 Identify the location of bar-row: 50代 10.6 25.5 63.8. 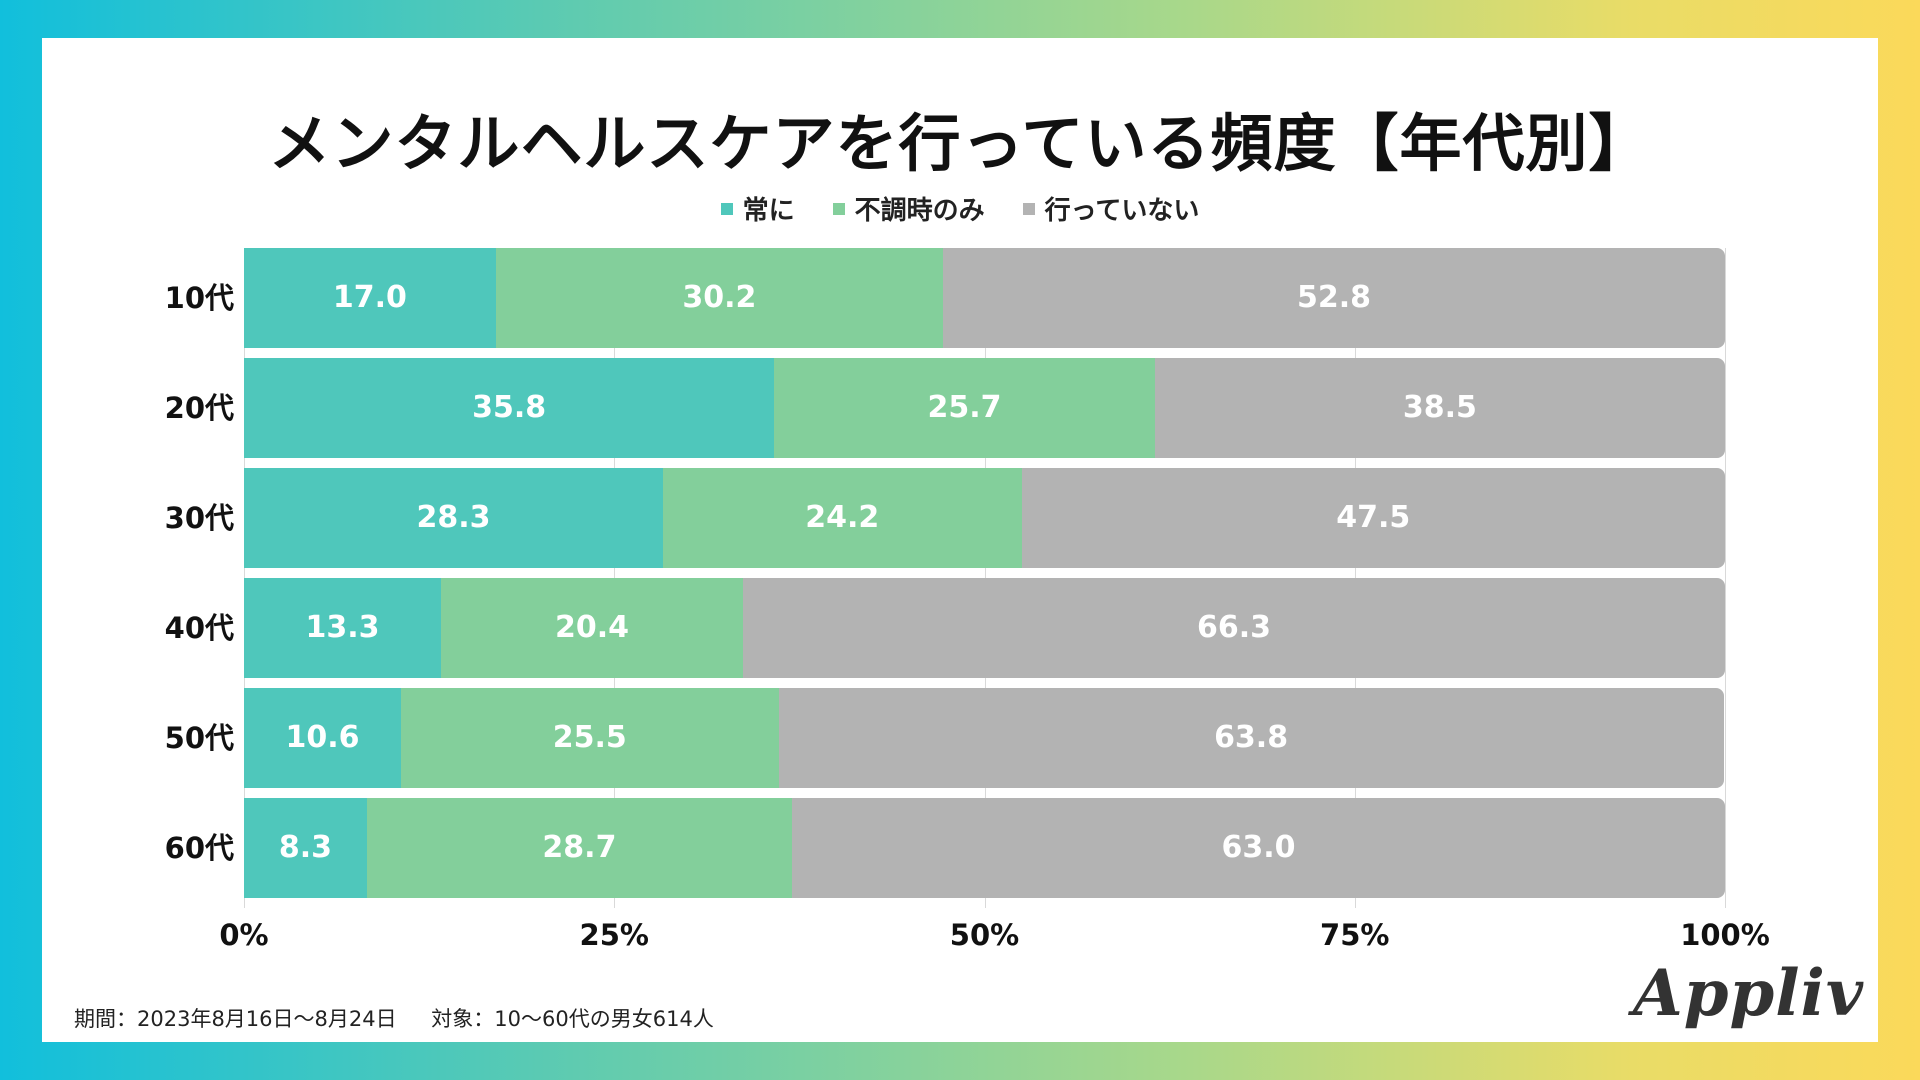
(945, 738).